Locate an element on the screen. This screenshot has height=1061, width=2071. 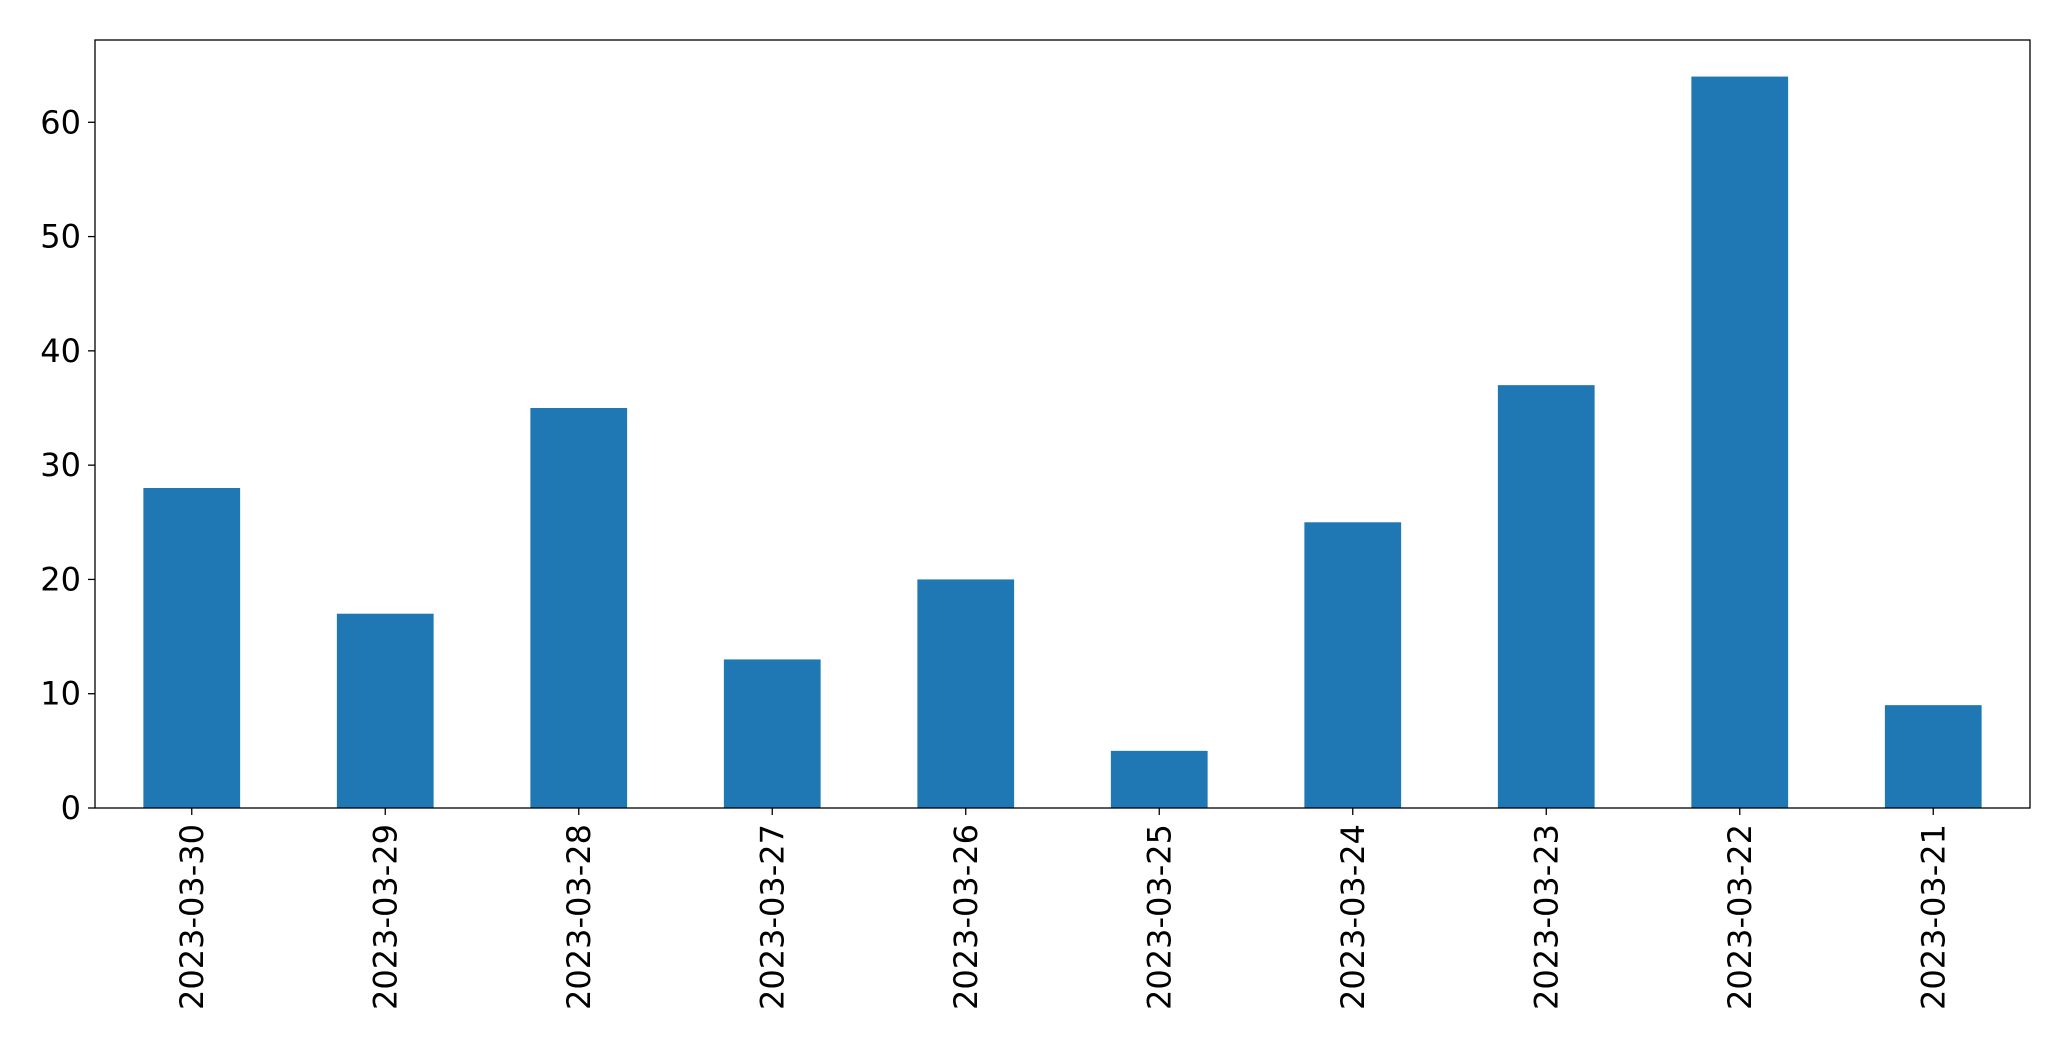
y-tick-label: 30 is located at coordinates (60, 465).